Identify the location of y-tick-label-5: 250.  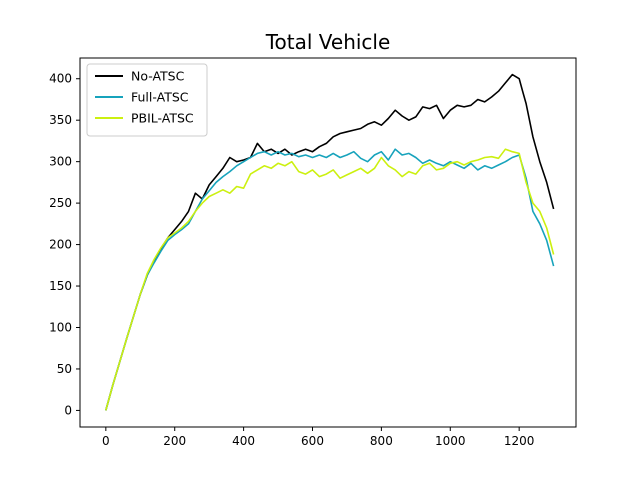
(60, 203).